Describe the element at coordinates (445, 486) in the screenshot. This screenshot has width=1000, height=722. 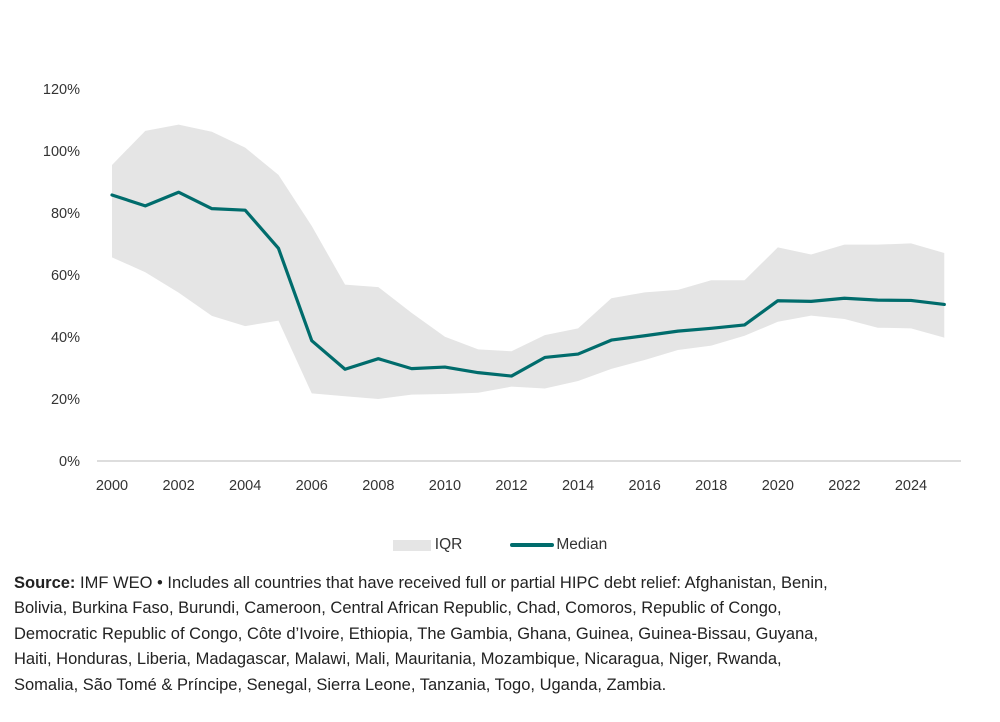
I see `x-tick-label: 2010` at that location.